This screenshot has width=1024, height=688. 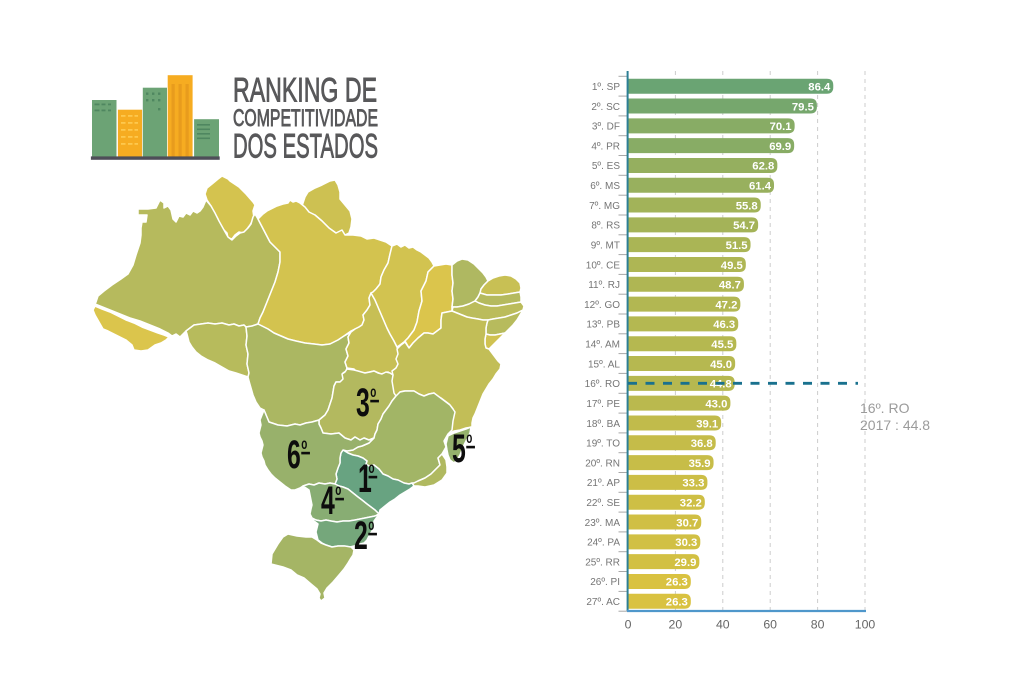 I want to click on svg-text: 3, so click(x=363, y=403).